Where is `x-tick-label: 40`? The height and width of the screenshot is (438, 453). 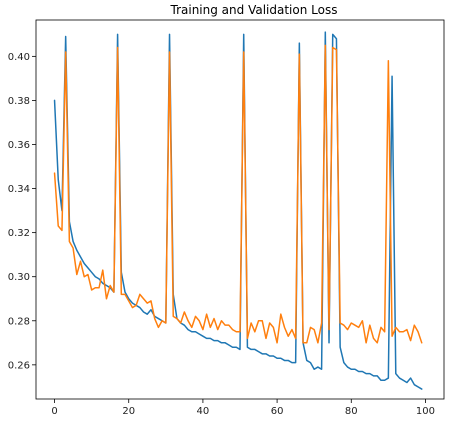 x-tick-label: 40 is located at coordinates (203, 411).